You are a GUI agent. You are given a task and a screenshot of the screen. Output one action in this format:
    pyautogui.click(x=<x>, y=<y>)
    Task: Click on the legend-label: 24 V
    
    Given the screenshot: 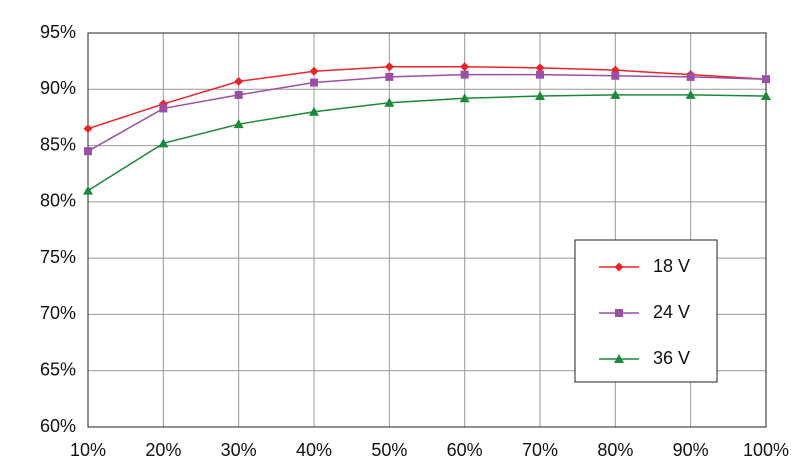 What is the action you would take?
    pyautogui.click(x=671, y=312)
    